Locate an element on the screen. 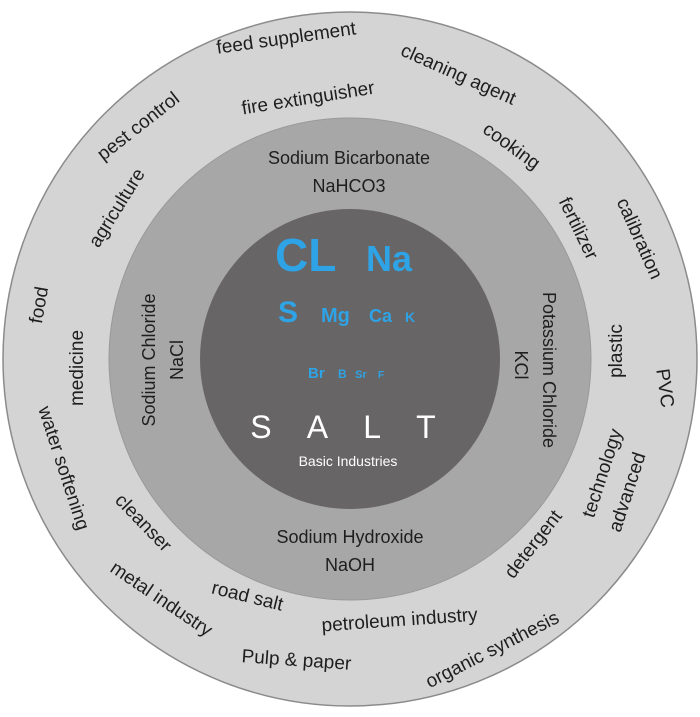 The image size is (700, 717). sodium-chloride-name: Sodium Chloride is located at coordinates (149, 359).